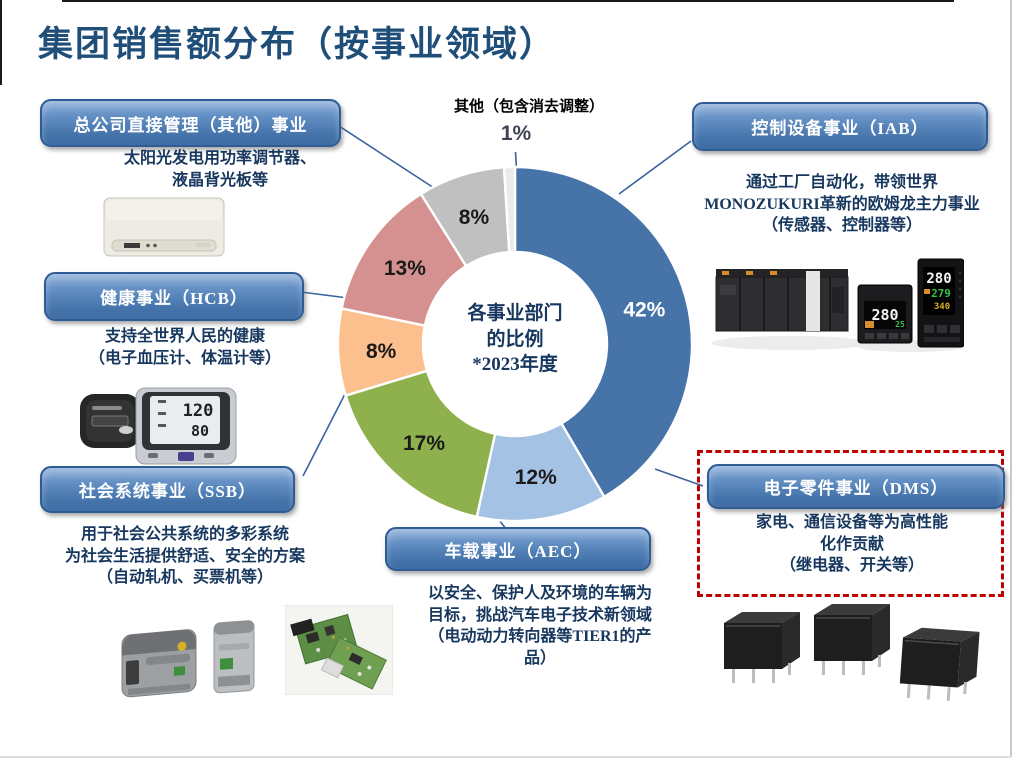 The width and height of the screenshot is (1012, 758). Describe the element at coordinates (837, 305) in the screenshot. I see `plc-and-temperature-controllers-image: 280 25 280 279 340` at that location.